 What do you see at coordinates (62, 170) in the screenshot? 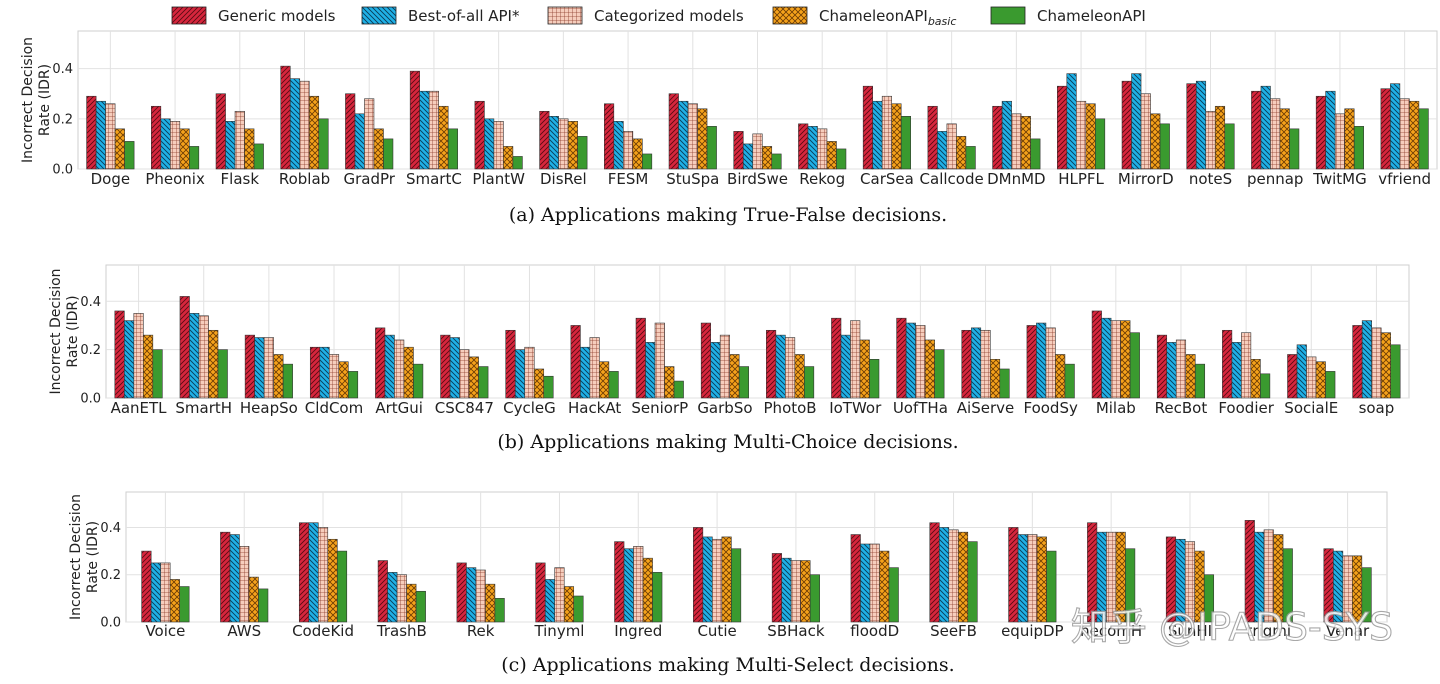
I see `y-tick-label: 0.0` at bounding box center [62, 170].